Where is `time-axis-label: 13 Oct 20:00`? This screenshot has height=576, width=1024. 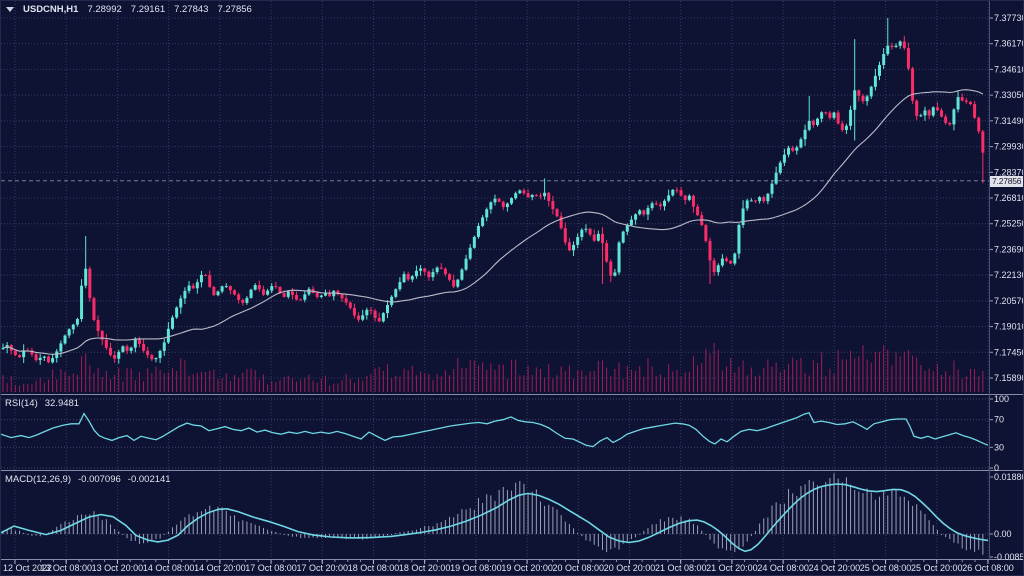 time-axis-label: 13 Oct 20:00 is located at coordinates (118, 568).